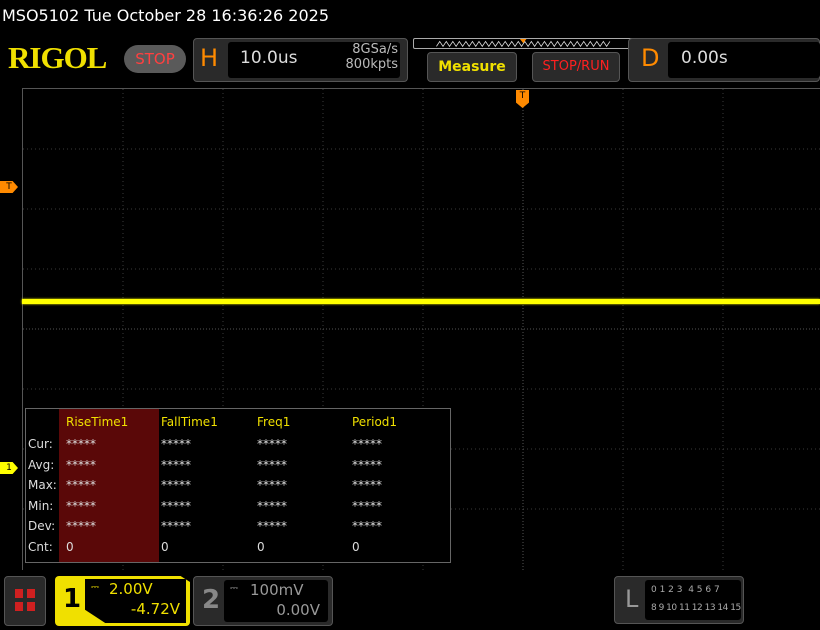 The width and height of the screenshot is (820, 630). What do you see at coordinates (472, 67) in the screenshot?
I see `measure-button: Measure` at bounding box center [472, 67].